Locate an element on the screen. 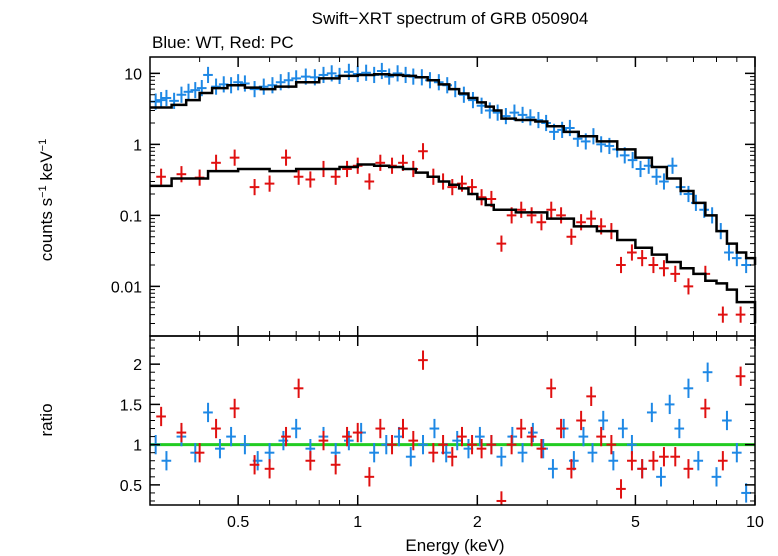 The image size is (778, 556). x-tick-label-0: 0.5 is located at coordinates (238, 522).